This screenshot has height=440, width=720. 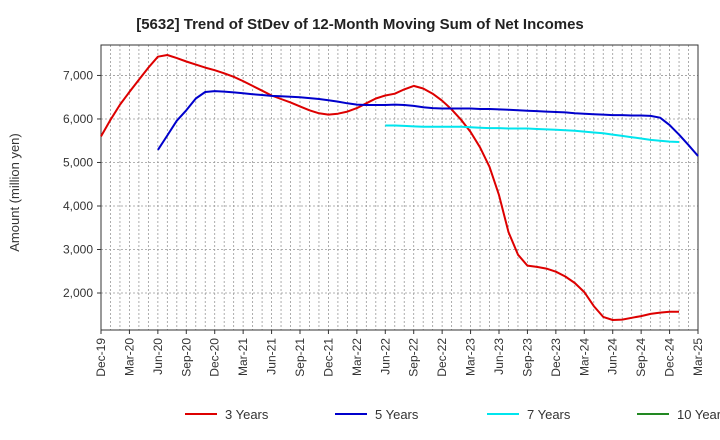 I want to click on y-tick-label: 3,000, so click(x=78, y=250).